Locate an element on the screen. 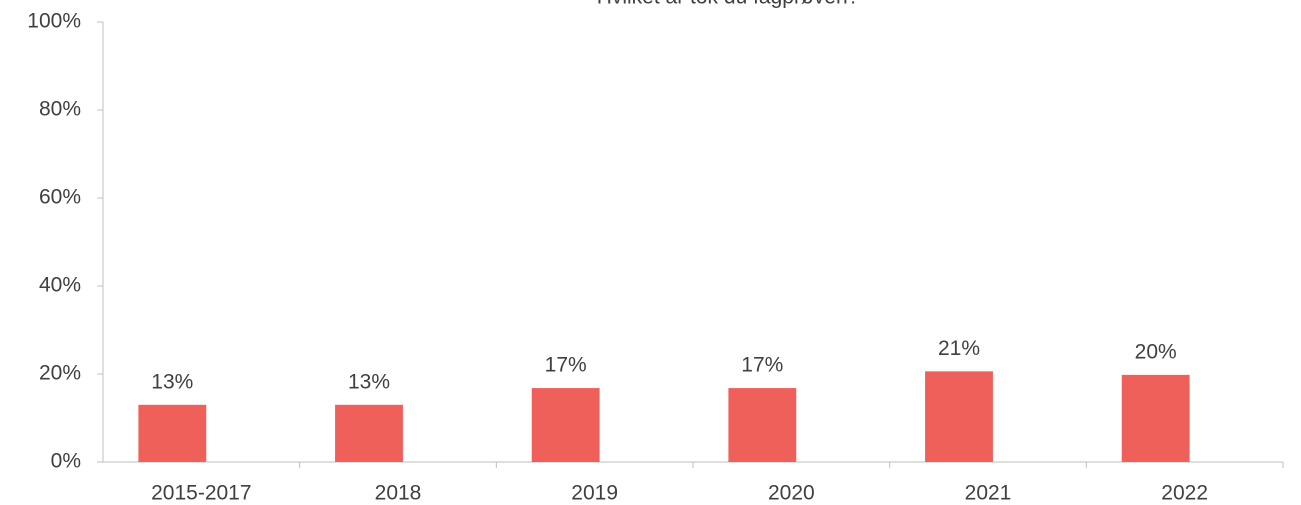 This screenshot has height=505, width=1301. y-tick-label: 20% is located at coordinates (60, 373).